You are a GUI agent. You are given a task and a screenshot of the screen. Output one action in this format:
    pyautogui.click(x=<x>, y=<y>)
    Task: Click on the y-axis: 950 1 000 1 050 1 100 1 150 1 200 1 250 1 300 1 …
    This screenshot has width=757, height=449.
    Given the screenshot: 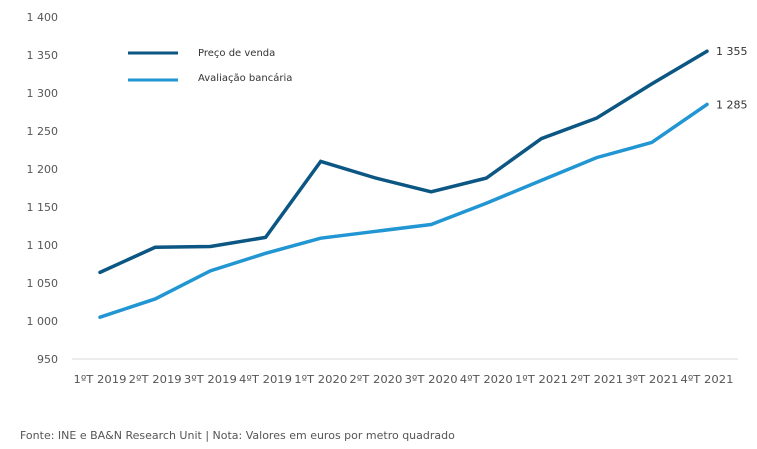 What is the action you would take?
    pyautogui.click(x=43, y=188)
    